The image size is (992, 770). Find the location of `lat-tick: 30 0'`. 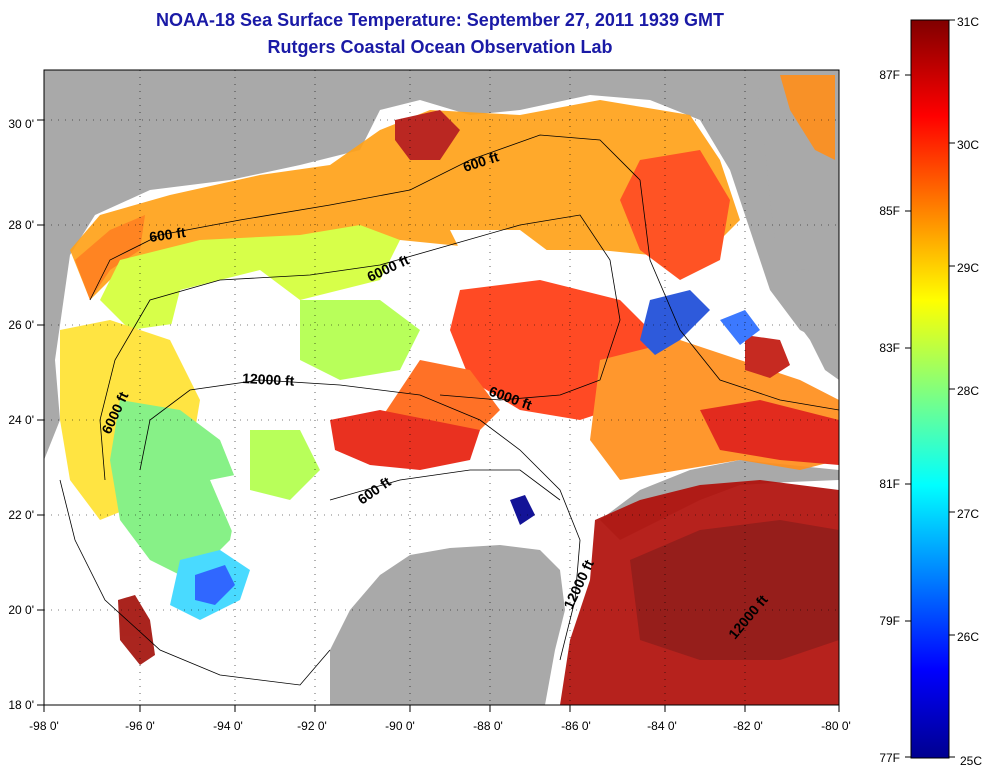

lat-tick: 30 0' is located at coordinates (21, 124).